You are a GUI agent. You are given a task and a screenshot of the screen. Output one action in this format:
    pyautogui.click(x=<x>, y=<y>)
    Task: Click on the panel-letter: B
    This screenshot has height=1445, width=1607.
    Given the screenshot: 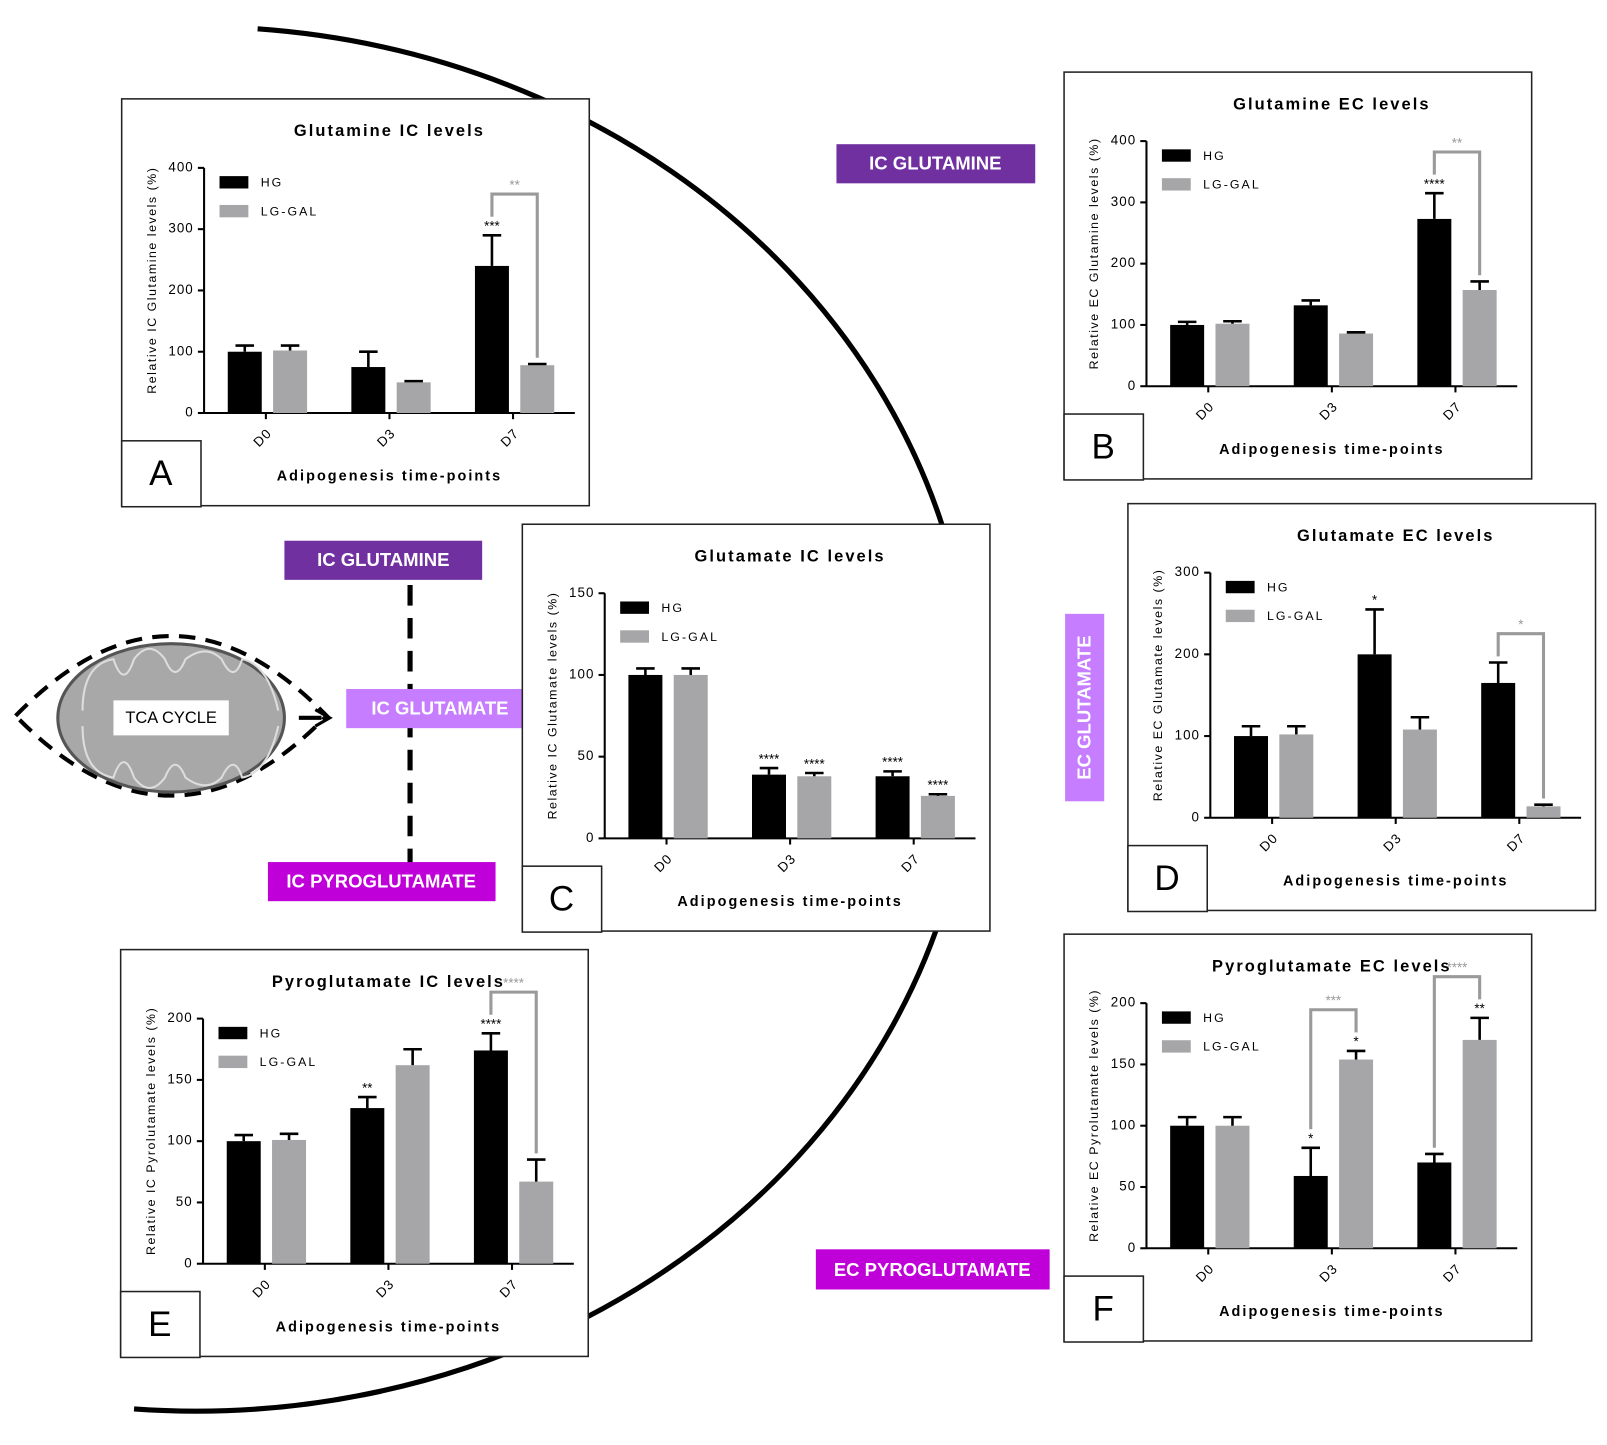 What is the action you would take?
    pyautogui.click(x=1103, y=446)
    